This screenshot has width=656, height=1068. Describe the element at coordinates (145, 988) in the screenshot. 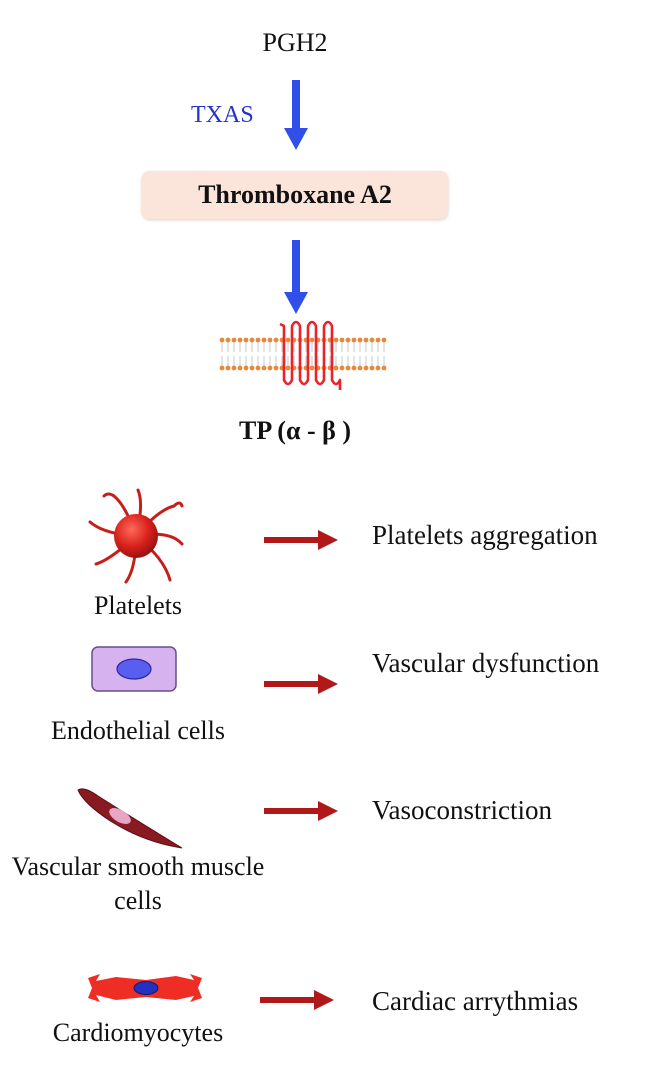

I see `cardiomyocyte-icon` at that location.